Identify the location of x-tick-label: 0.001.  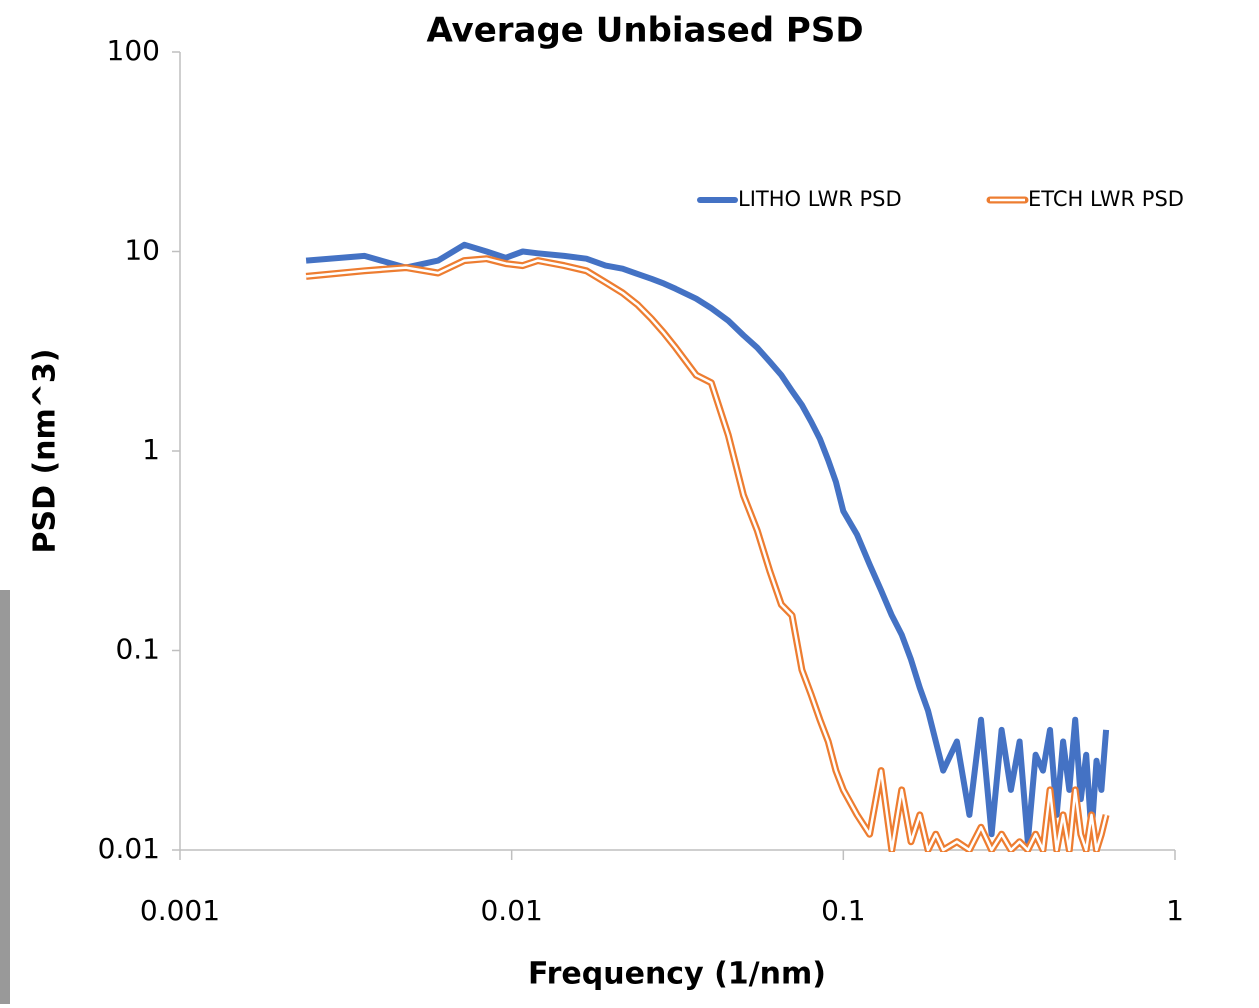
(180, 910).